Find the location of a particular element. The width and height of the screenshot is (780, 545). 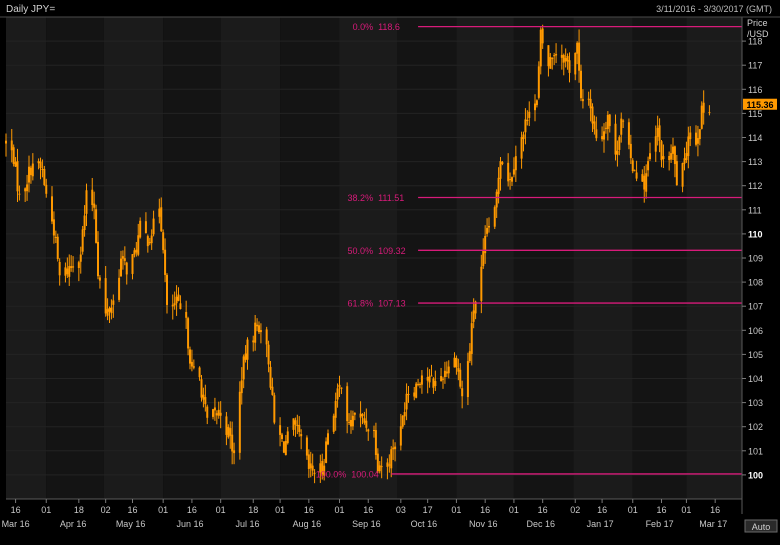

auto-scale-button-label: Auto is located at coordinates (761, 527).